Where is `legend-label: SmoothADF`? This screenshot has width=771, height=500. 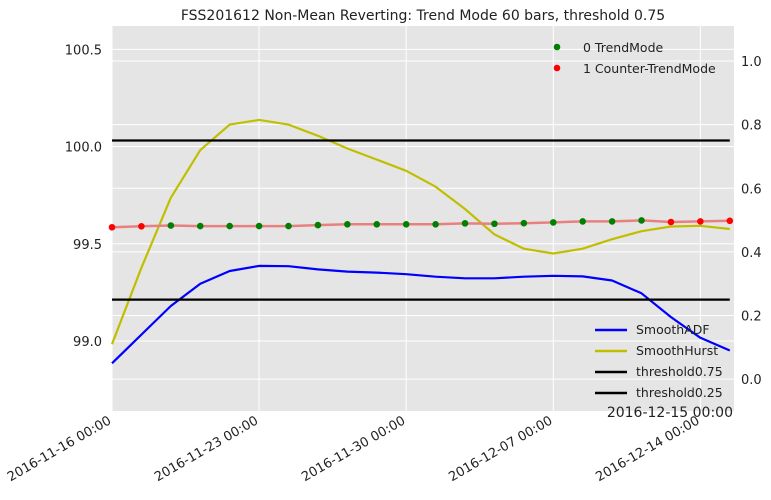 legend-label: SmoothADF is located at coordinates (673, 329).